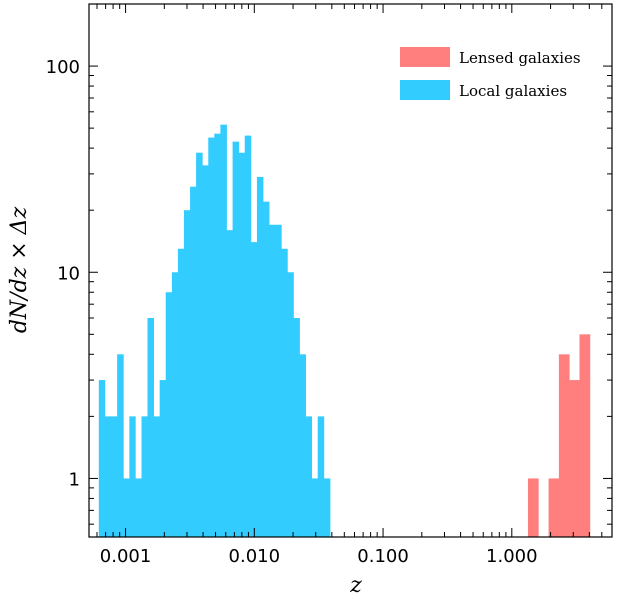 Image resolution: width=622 pixels, height=603 pixels. Describe the element at coordinates (319, 556) in the screenshot. I see `x-tick-labels: 0.001 0.010 0.100 1.000` at that location.